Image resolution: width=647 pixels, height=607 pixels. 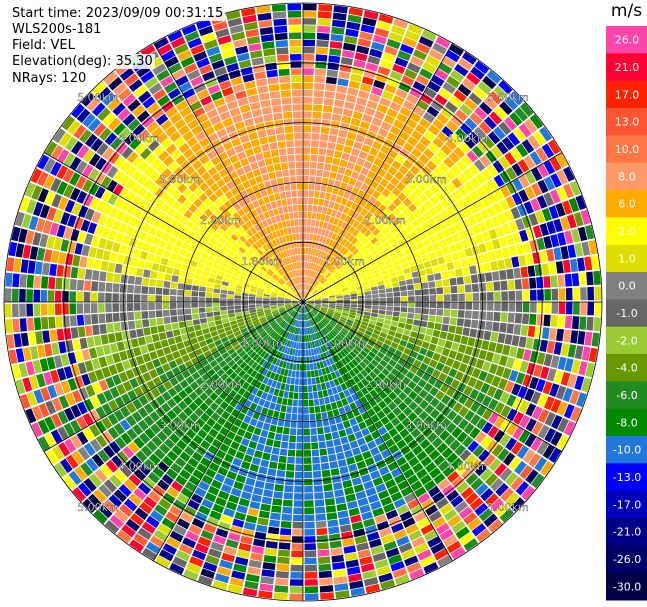 What do you see at coordinates (385, 220) in the screenshot?
I see `range-ring-label: 2.00km` at bounding box center [385, 220].